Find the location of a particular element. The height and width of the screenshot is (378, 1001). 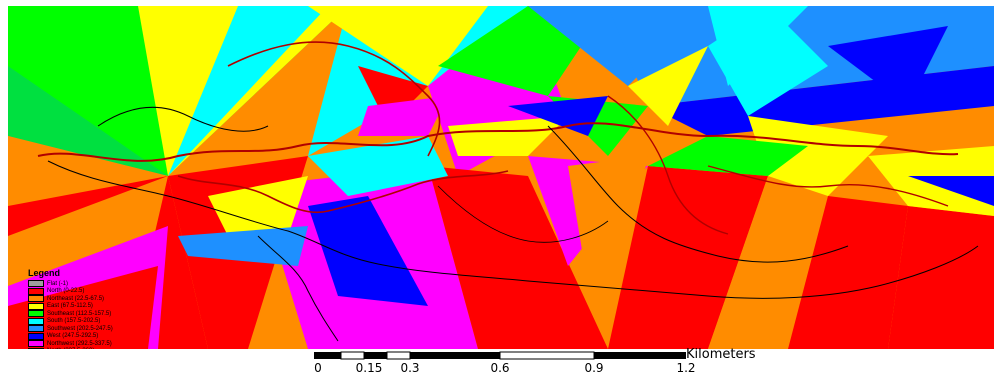

legend-item: West (247.5-292.5) is located at coordinates (98, 336).